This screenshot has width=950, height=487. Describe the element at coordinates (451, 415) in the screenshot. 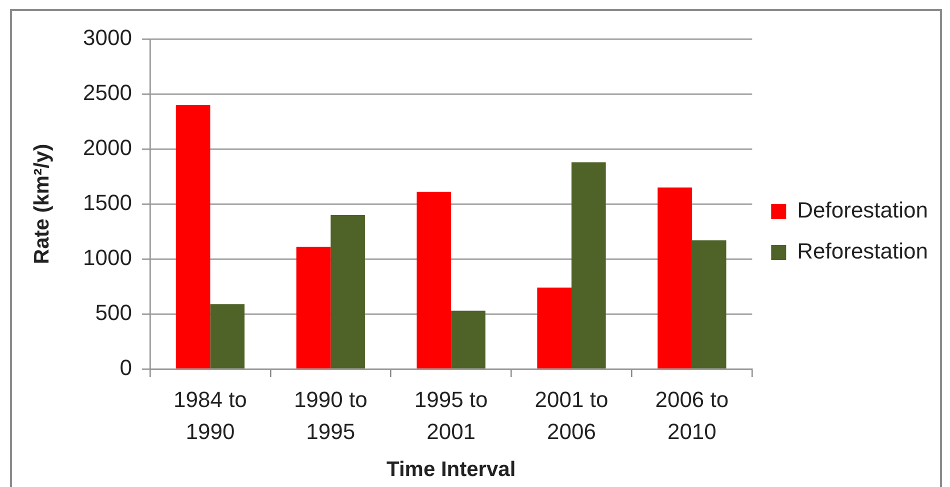

I see `x-tick-label: 1995 to 2001` at that location.